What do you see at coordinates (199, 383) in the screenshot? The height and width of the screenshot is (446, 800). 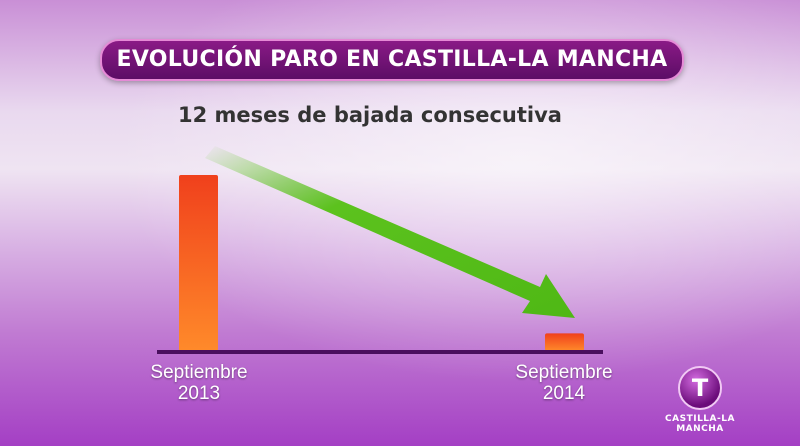 I see `x-tick-label: Septiembre 2013` at bounding box center [199, 383].